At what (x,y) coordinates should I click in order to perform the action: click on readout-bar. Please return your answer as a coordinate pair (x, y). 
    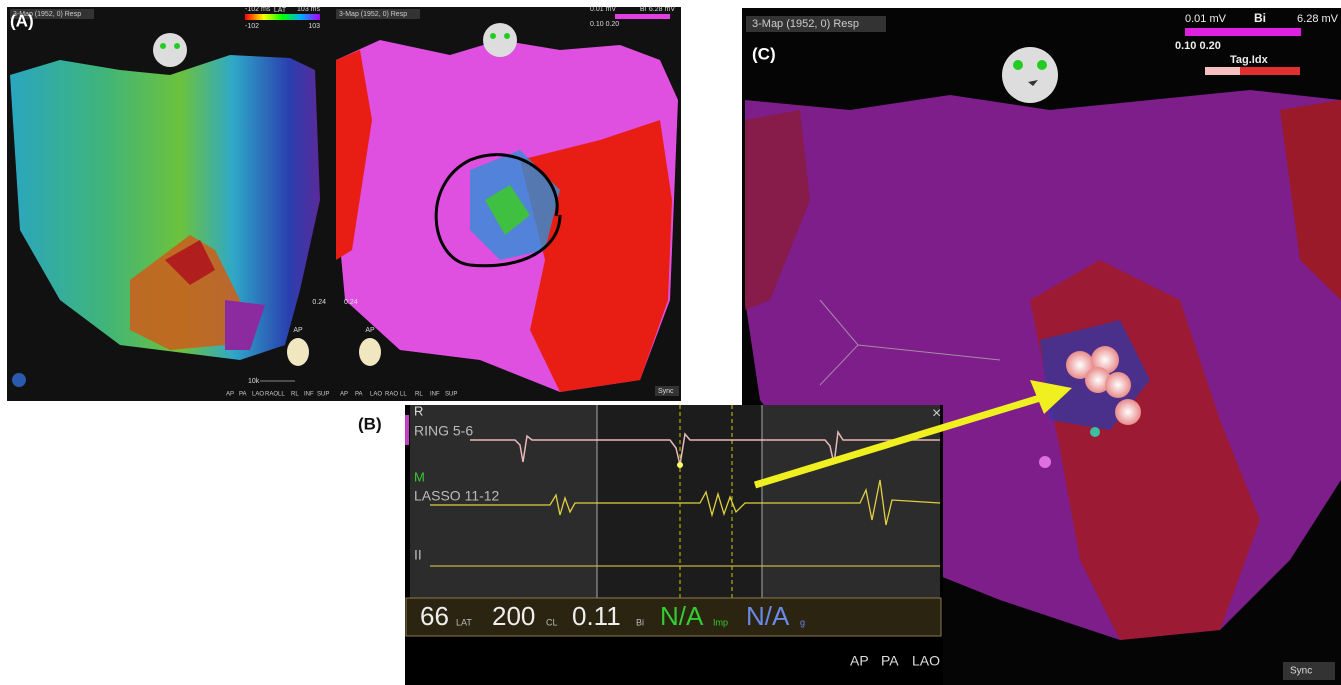
    Looking at the image, I should click on (673, 617).